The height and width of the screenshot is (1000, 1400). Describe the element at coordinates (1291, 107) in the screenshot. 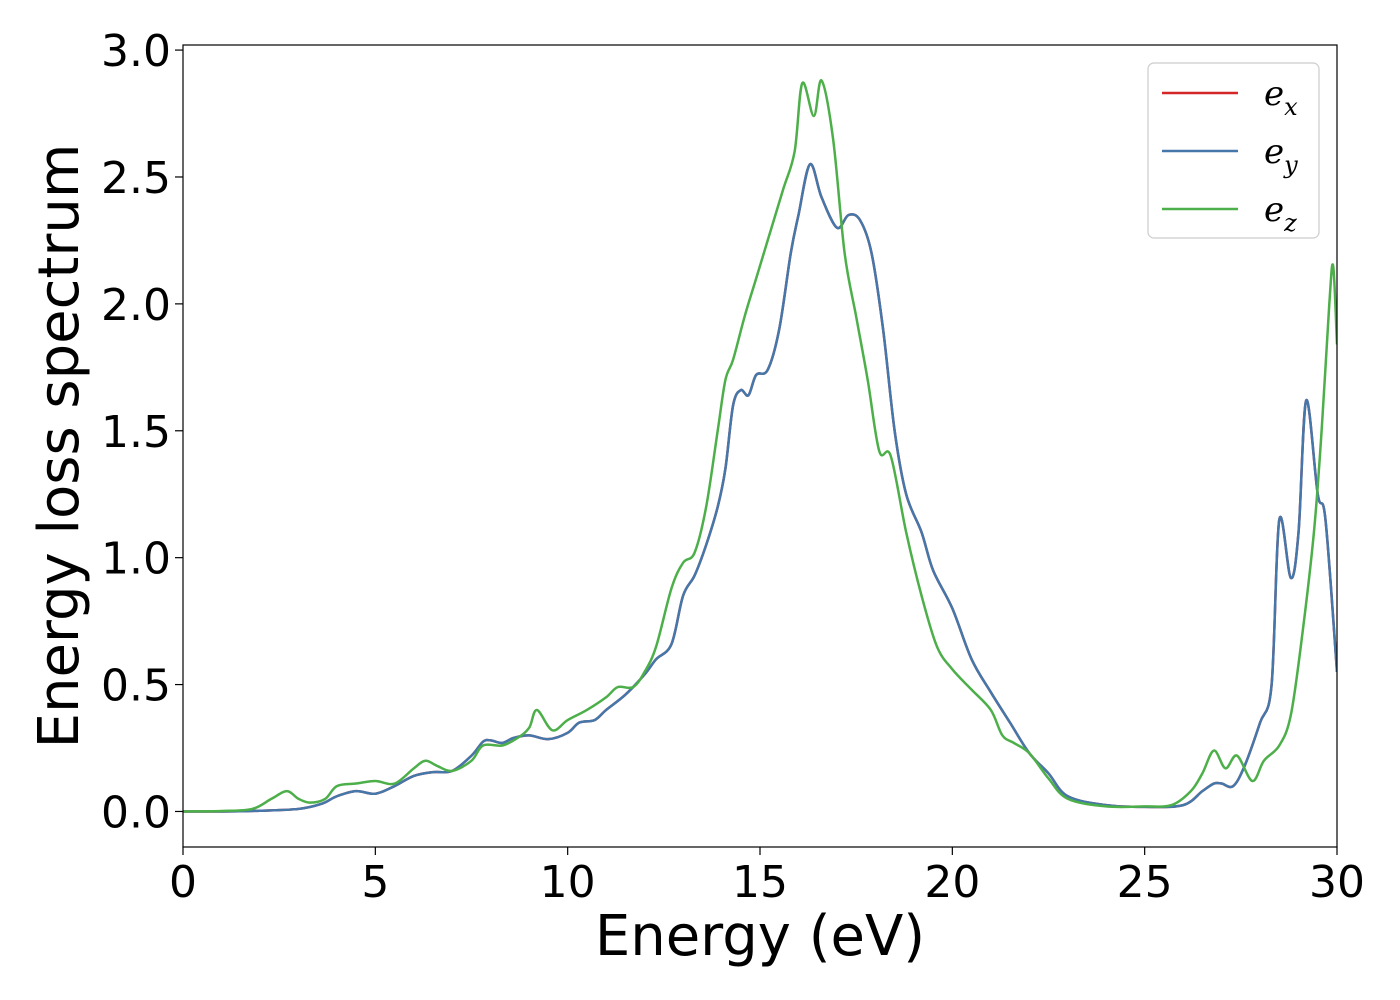

I see `legend-subscript: x` at that location.